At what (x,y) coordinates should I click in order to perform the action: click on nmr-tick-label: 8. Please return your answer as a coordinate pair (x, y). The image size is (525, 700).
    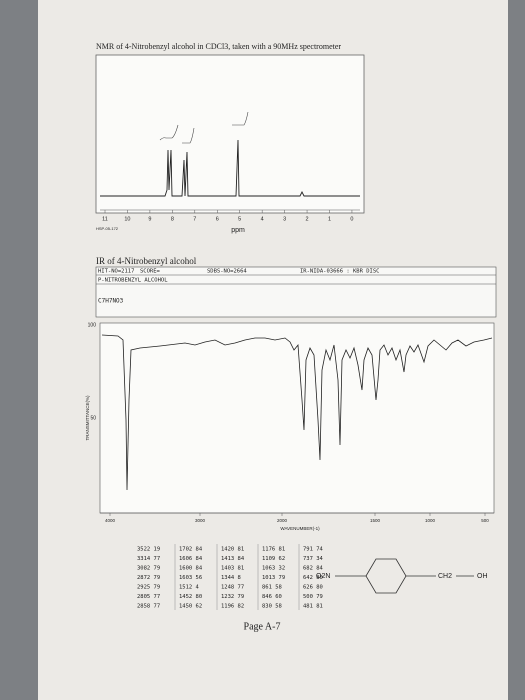
    Looking at the image, I should click on (172, 219).